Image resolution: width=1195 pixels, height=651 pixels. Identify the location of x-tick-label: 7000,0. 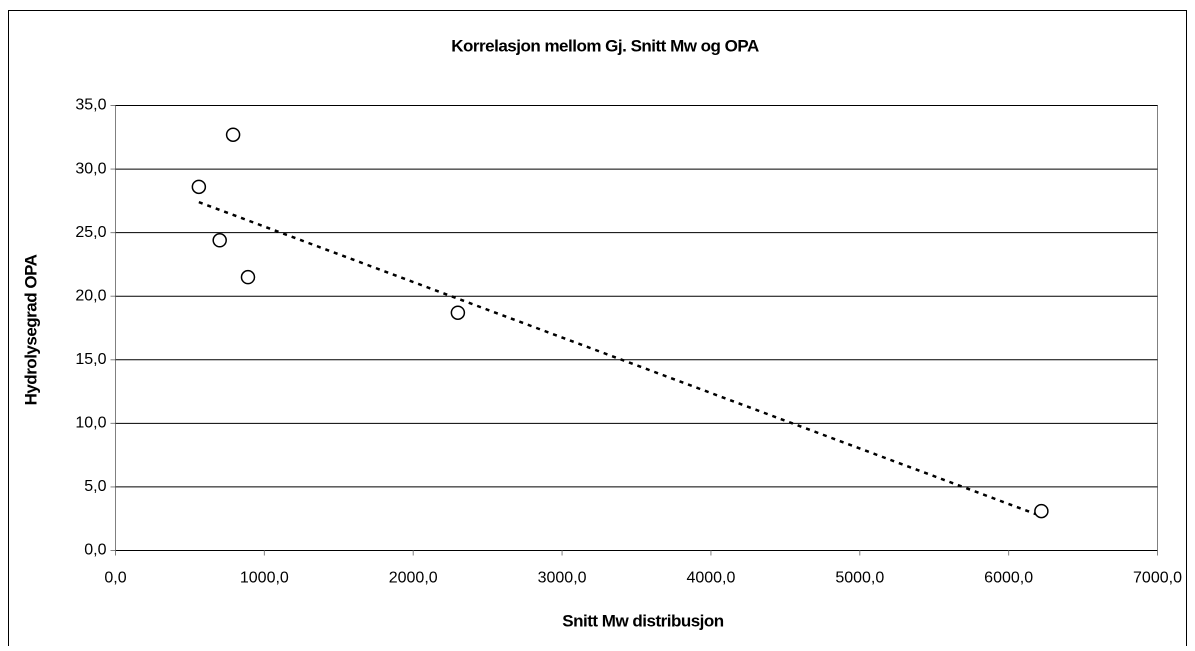
(1157, 578).